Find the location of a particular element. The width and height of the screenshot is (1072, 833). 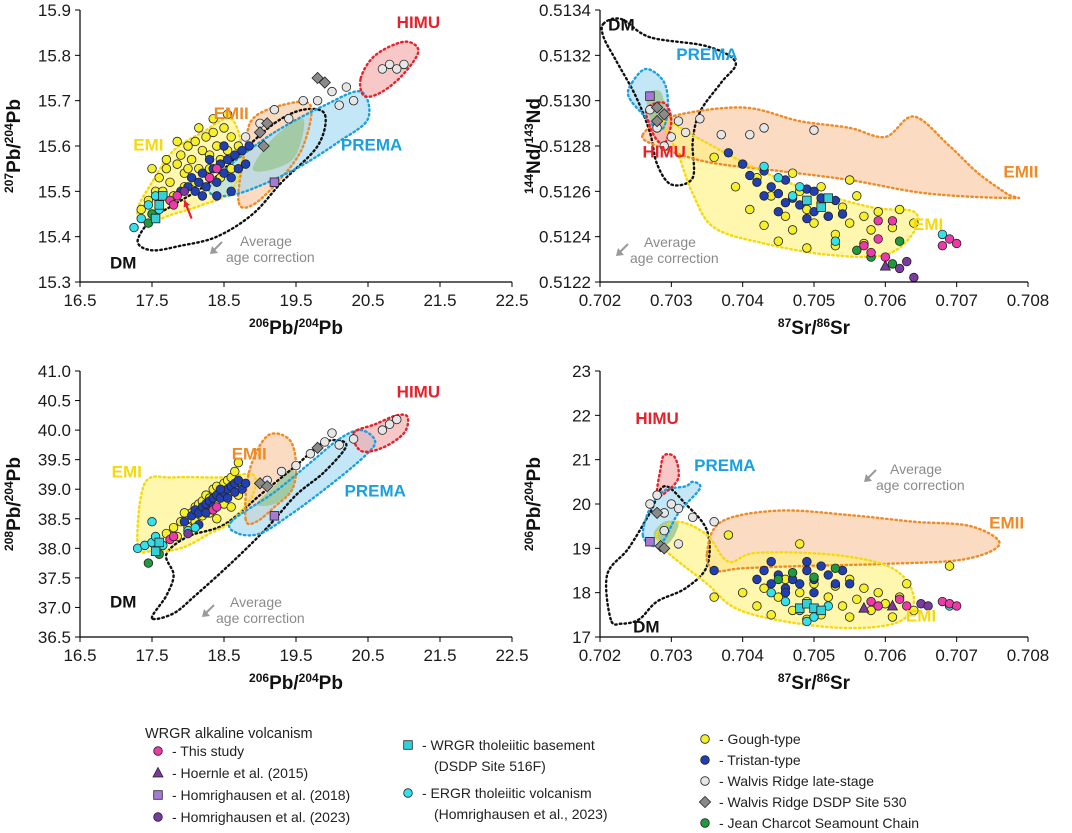

y-tick-label: 21 is located at coordinates (581, 460).